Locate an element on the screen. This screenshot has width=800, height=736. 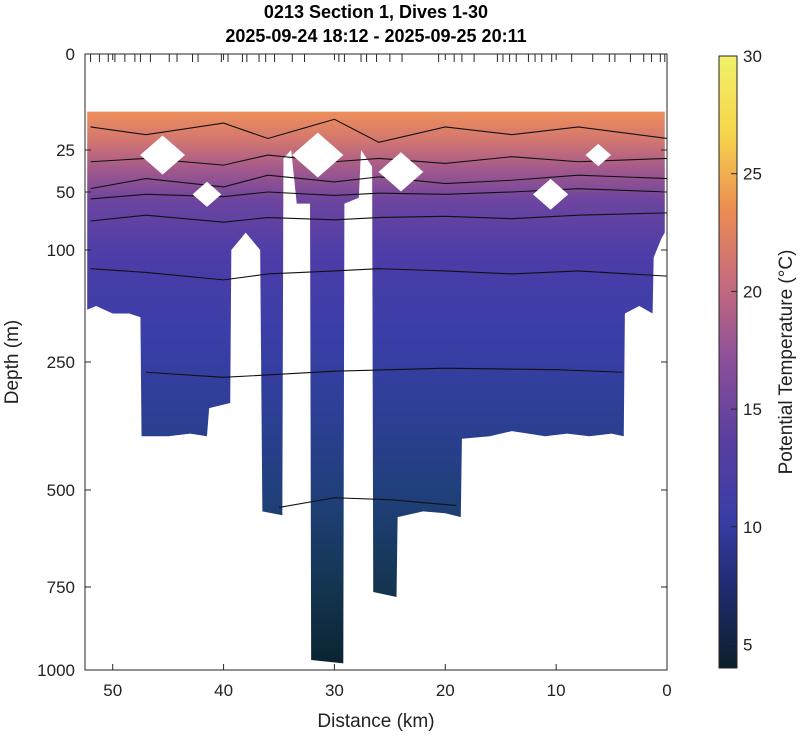
x-tick-label: 20 is located at coordinates (445, 690).